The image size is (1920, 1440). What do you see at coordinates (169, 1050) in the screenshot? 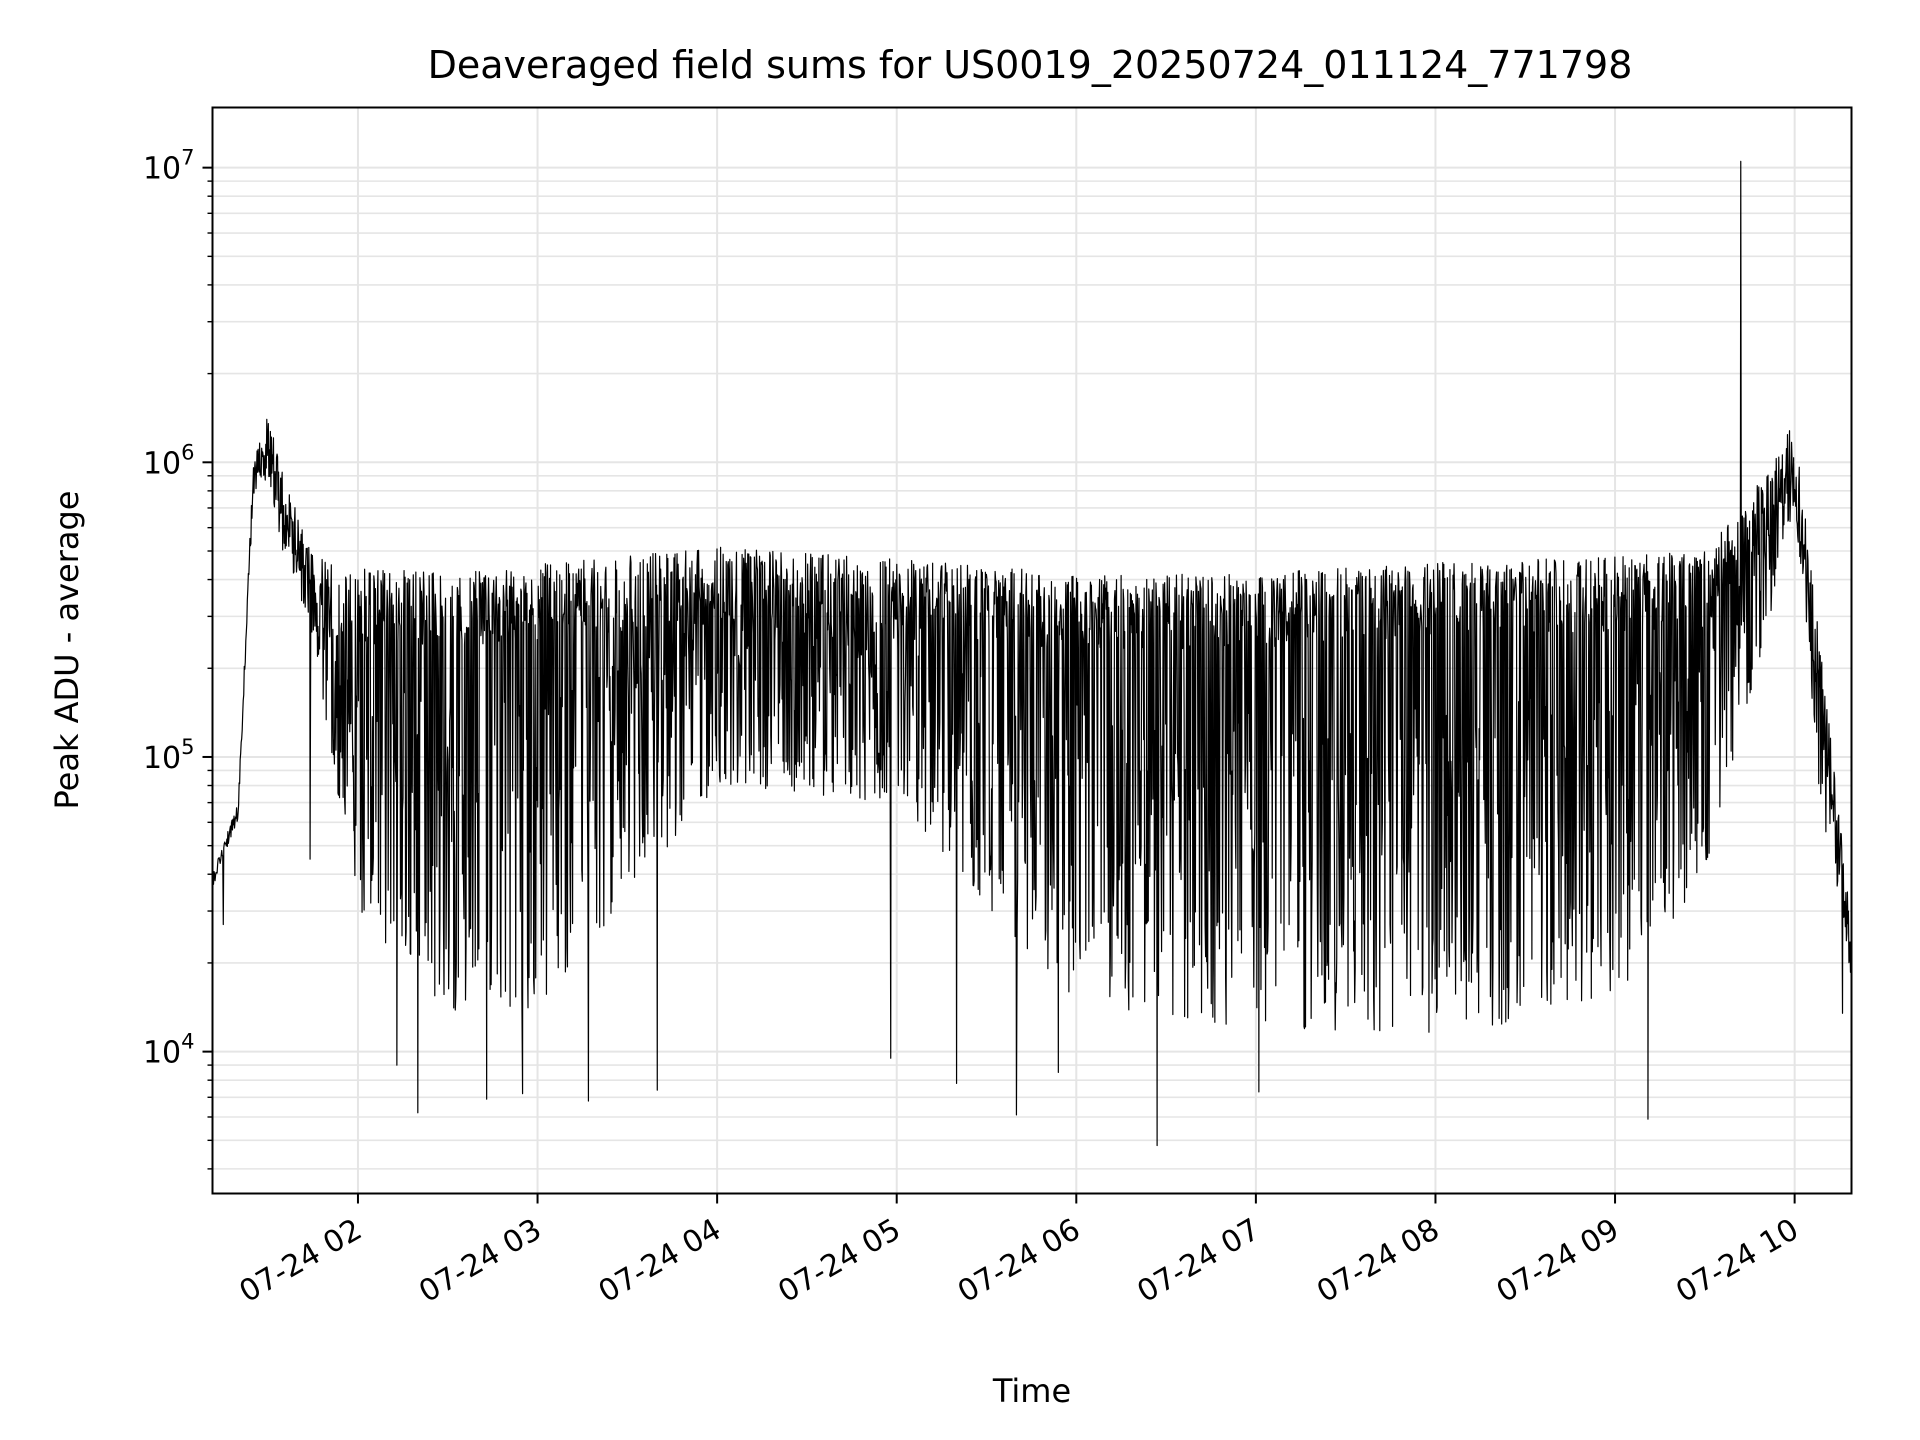
I see `y-tick-label: 10⁴` at bounding box center [169, 1050].